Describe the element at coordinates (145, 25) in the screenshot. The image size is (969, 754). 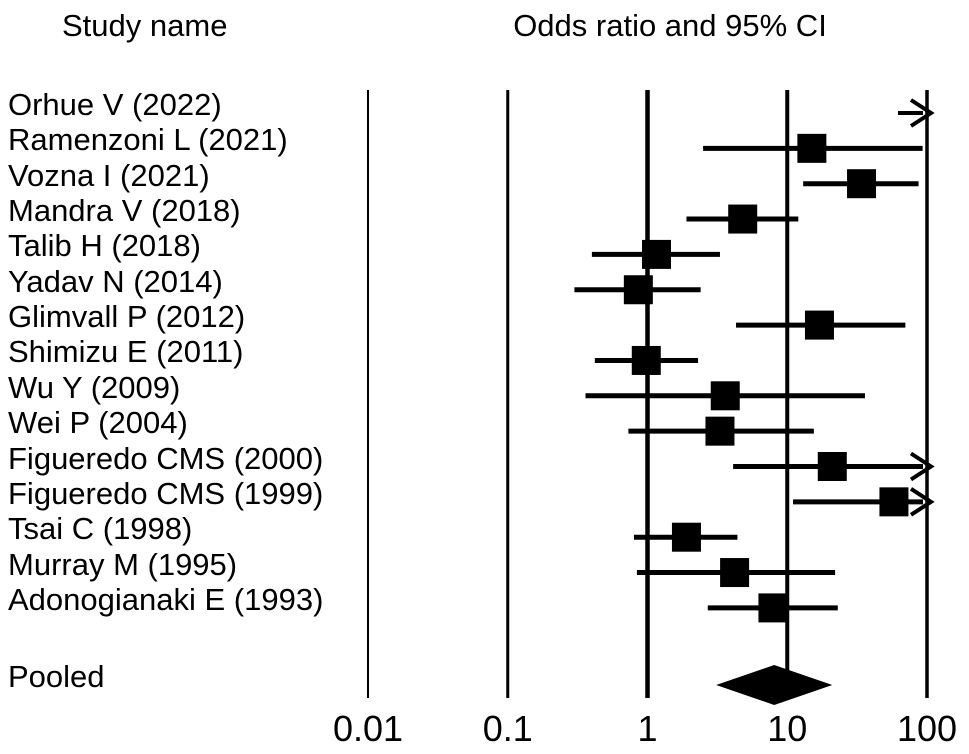
I see `column-header-study-name: Study name` at that location.